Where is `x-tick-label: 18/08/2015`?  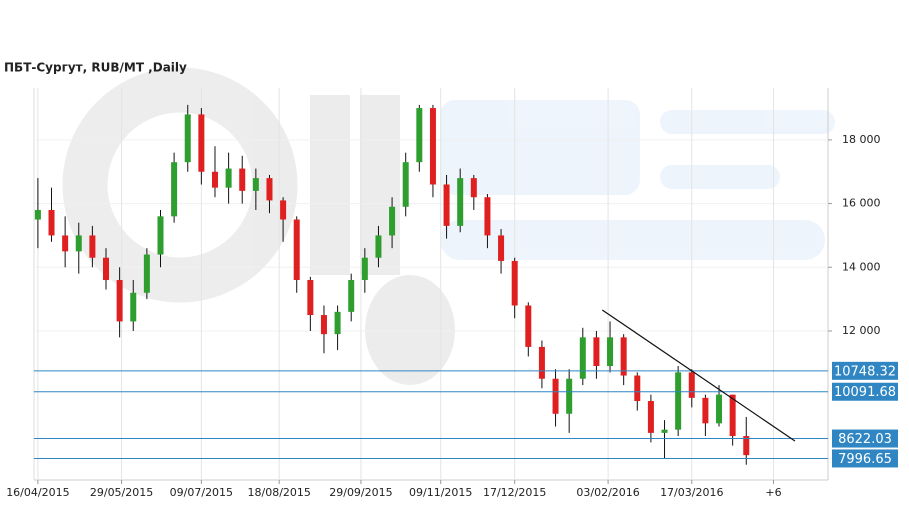 x-tick-label: 18/08/2015 is located at coordinates (279, 492).